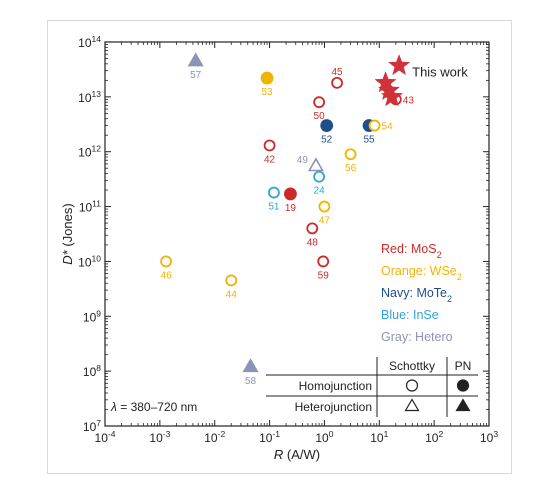 The width and height of the screenshot is (554, 491). Describe the element at coordinates (410, 315) in the screenshot. I see `legend-entry-blue: Blue: InSe` at that location.